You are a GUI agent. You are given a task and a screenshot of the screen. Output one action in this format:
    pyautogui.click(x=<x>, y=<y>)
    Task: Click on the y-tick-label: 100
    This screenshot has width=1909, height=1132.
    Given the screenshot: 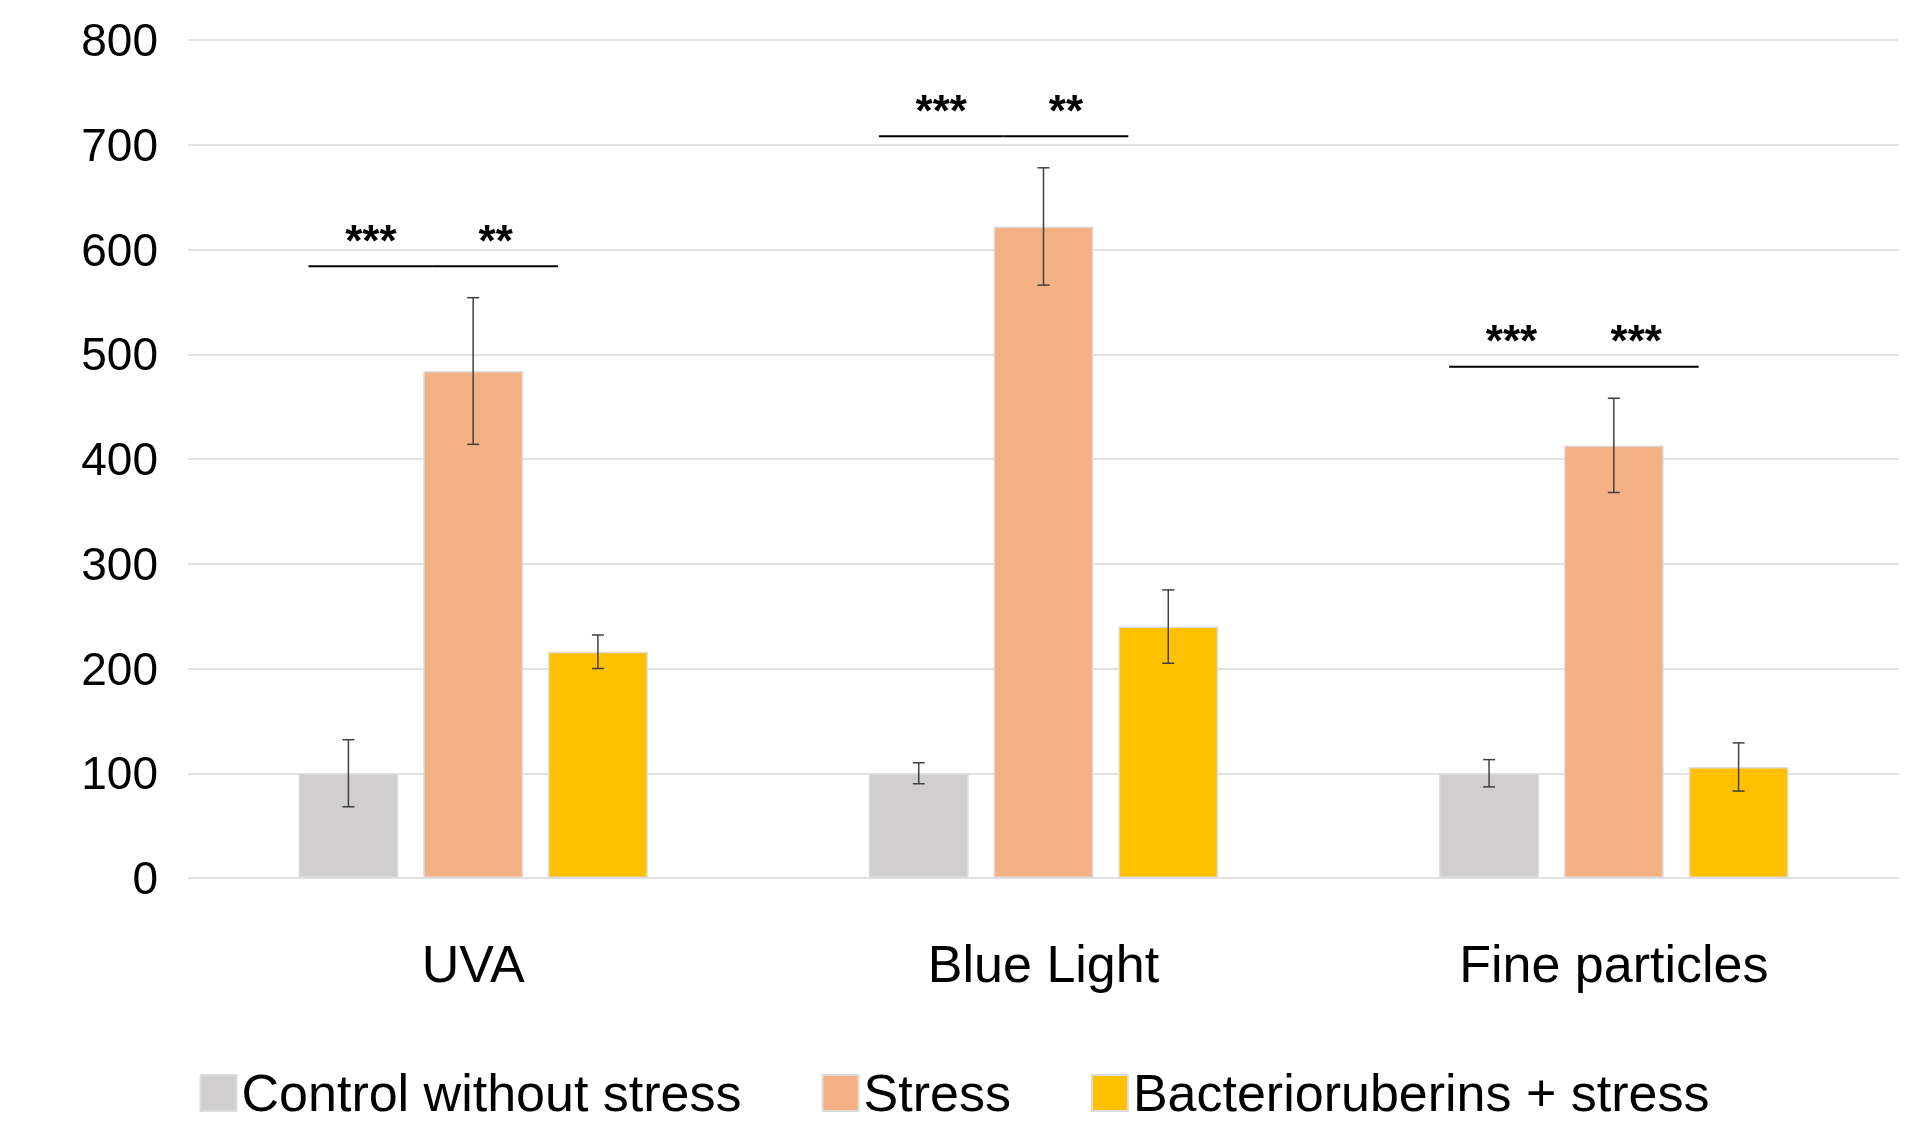 What is the action you would take?
    pyautogui.click(x=119, y=773)
    